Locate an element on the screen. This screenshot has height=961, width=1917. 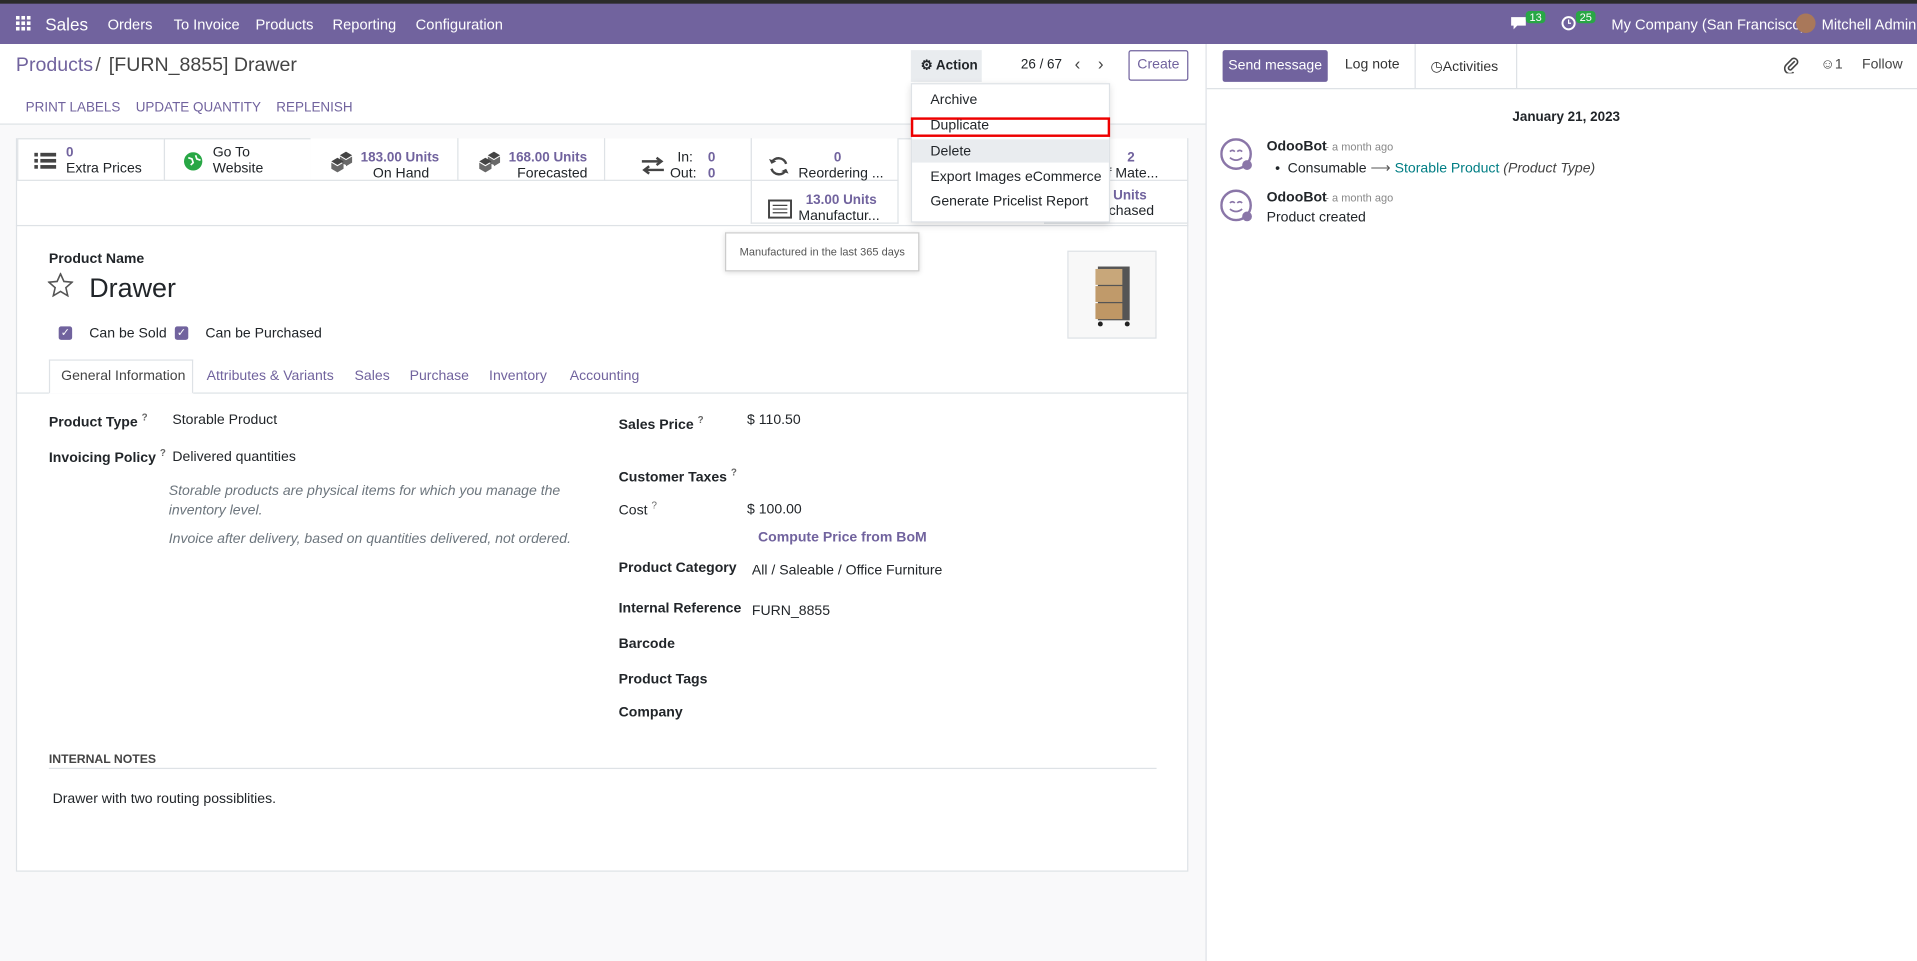
smart-button: 0 Extra Prices is located at coordinates (91, 159).